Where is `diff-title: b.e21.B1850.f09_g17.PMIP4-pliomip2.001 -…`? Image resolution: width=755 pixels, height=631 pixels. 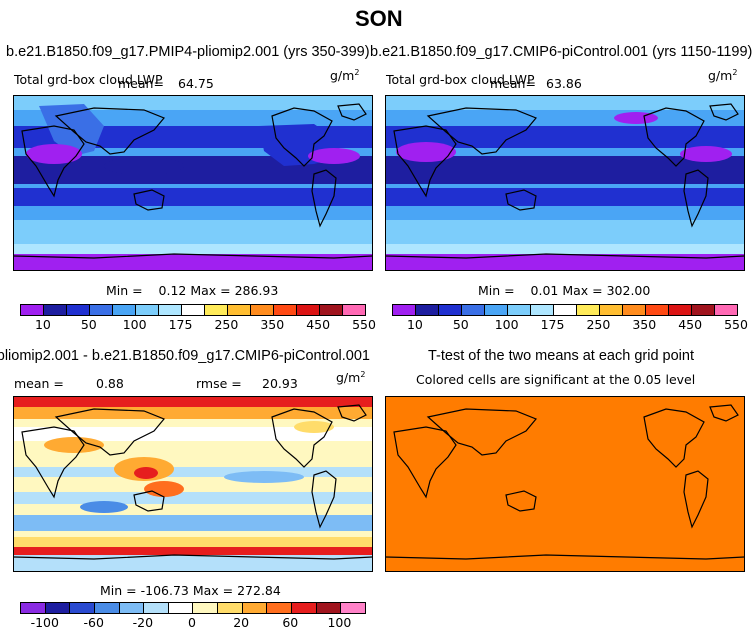 diff-title: b.e21.B1850.f09_g17.PMIP4-pliomip2.001 -… is located at coordinates (185, 356).